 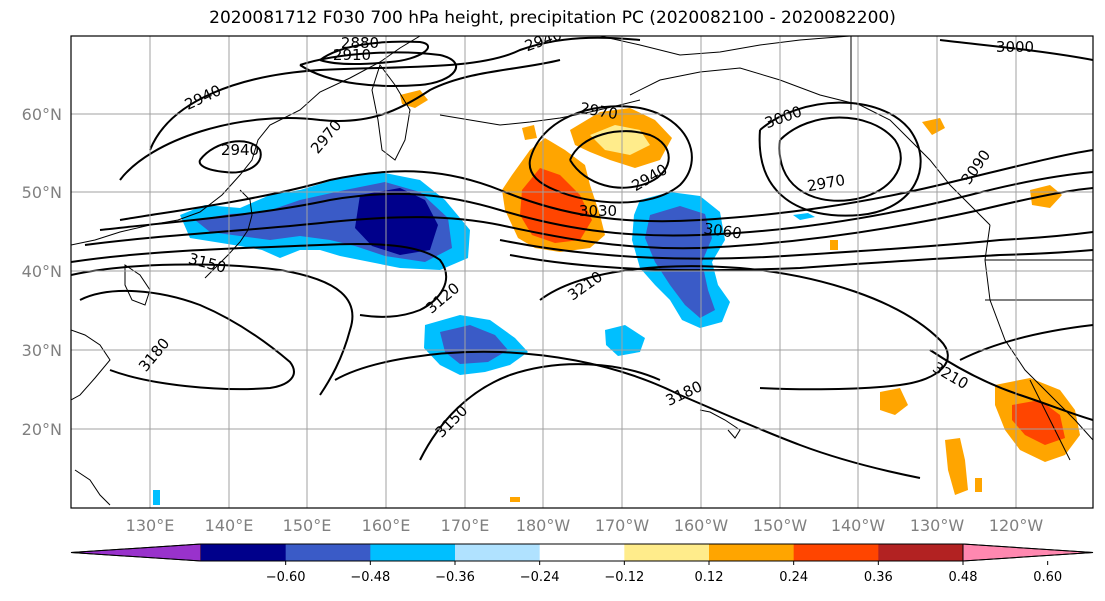 What do you see at coordinates (625, 340) in the screenshot?
I see `blue-region-east-small` at bounding box center [625, 340].